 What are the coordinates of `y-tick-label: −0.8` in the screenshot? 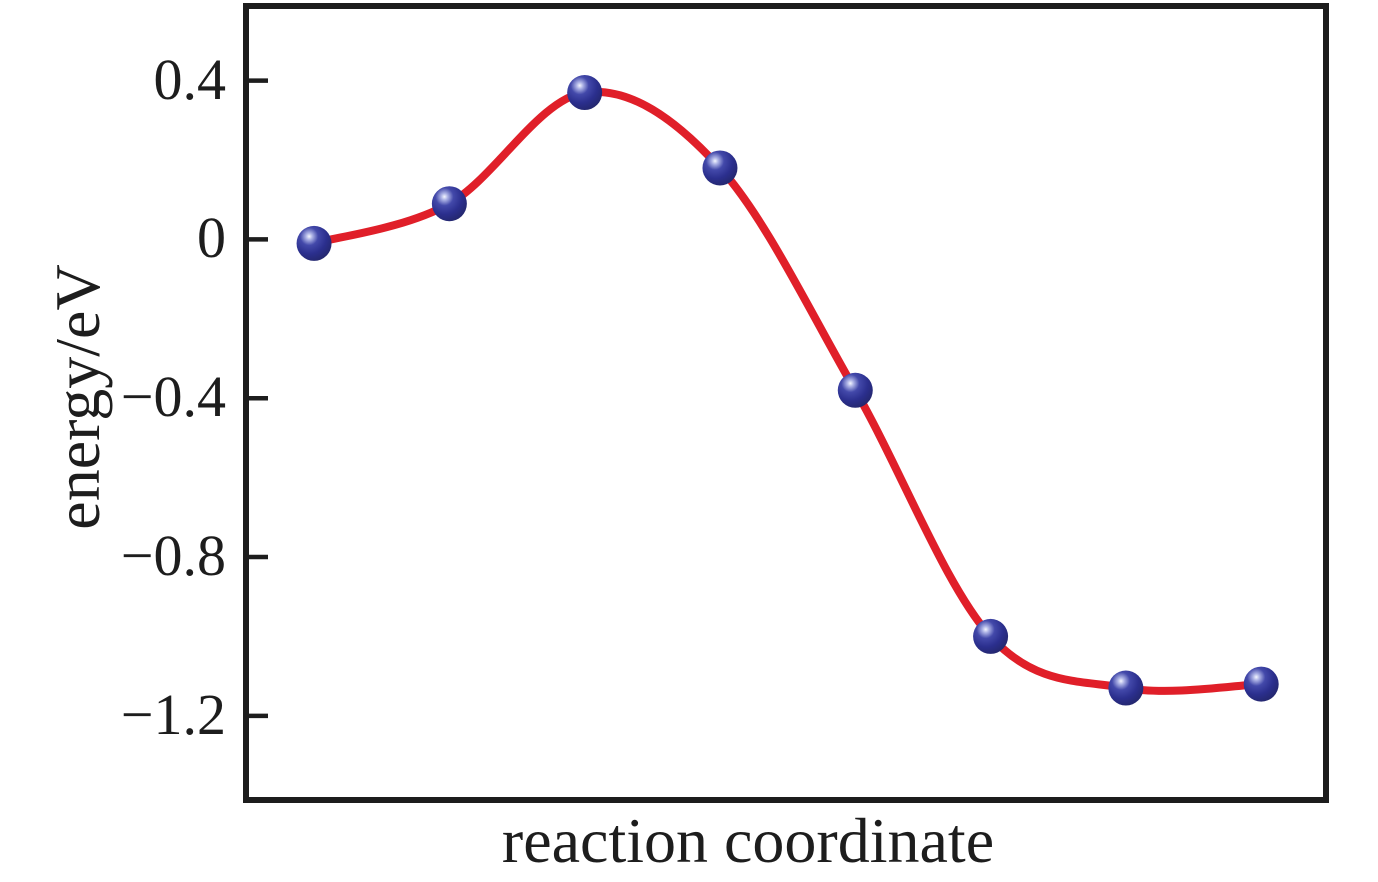 It's located at (173, 555).